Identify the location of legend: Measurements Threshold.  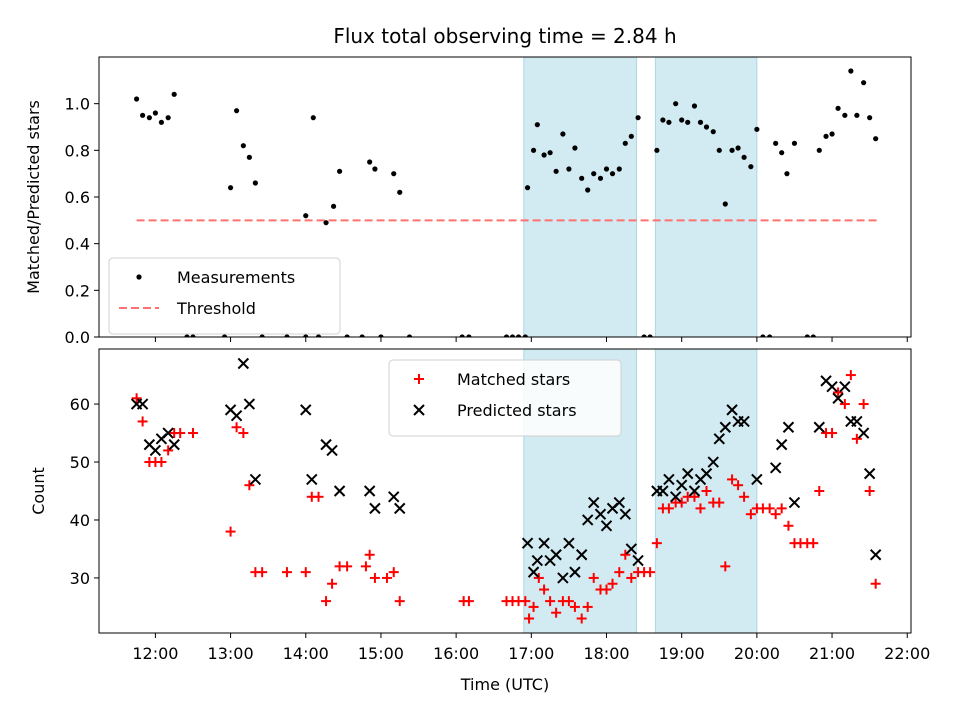
(224, 296).